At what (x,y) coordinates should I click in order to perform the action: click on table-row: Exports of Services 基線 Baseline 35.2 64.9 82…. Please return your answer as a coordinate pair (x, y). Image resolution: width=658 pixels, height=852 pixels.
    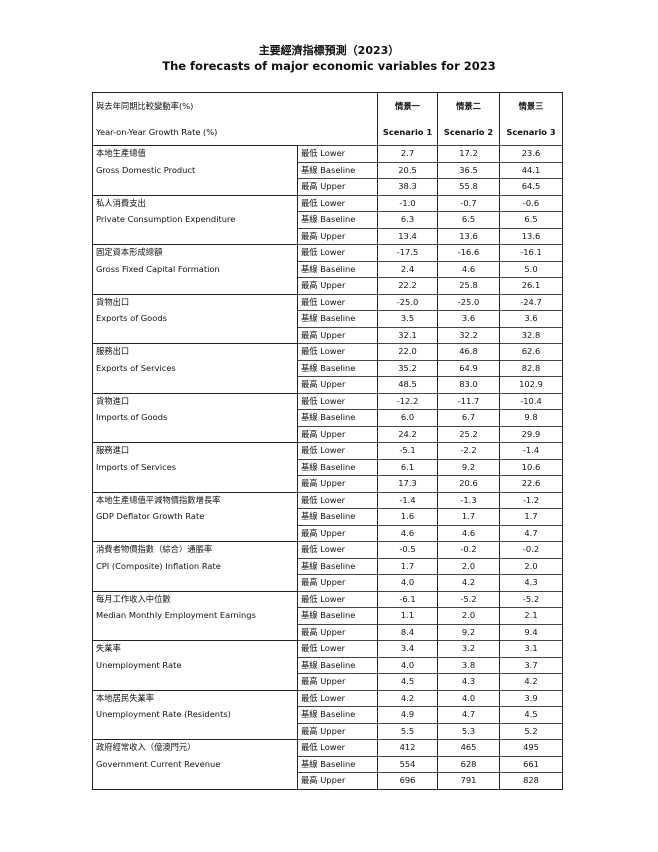
    Looking at the image, I should click on (328, 368).